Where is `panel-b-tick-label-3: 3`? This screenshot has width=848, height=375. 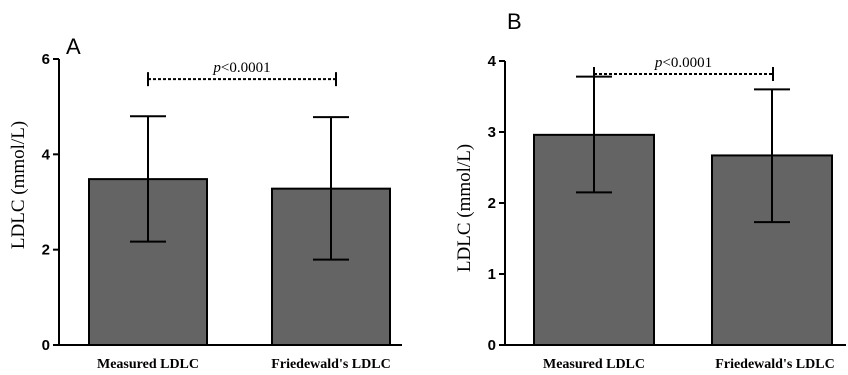
panel-b-tick-label-3: 3 is located at coordinates (492, 132).